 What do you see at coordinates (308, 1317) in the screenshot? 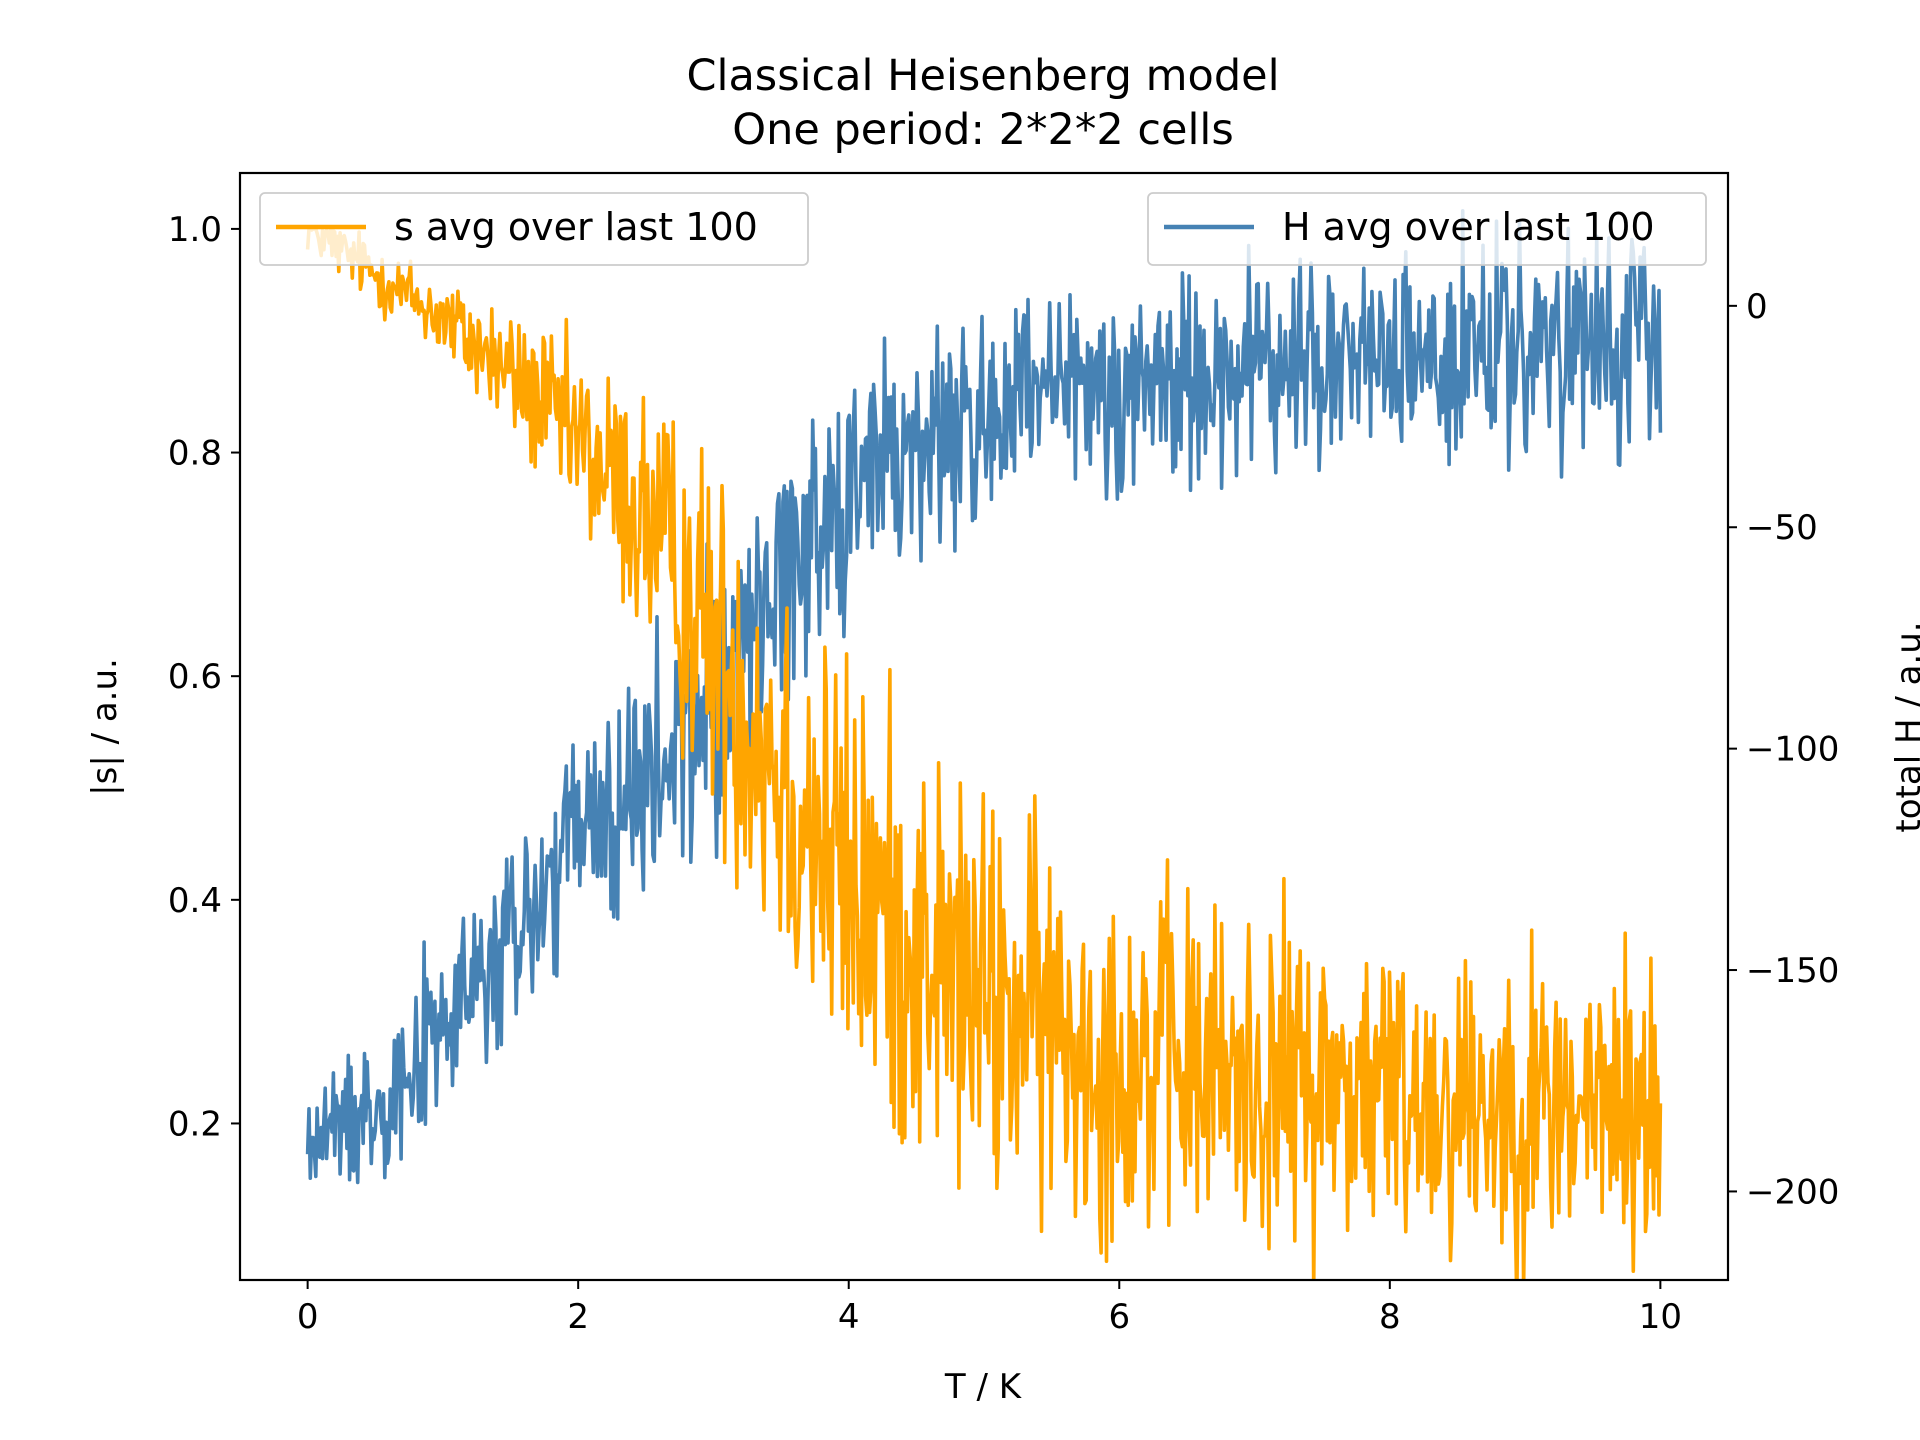
I see `x-tick-label-0: 0` at bounding box center [308, 1317].